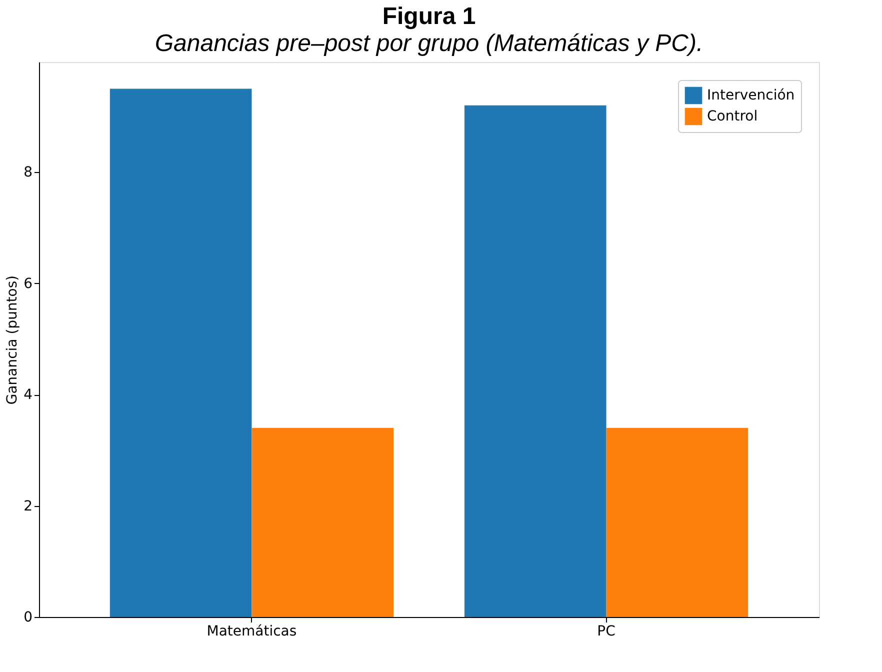 This screenshot has width=882, height=672. What do you see at coordinates (28, 284) in the screenshot?
I see `y-tick-label: 6` at bounding box center [28, 284].